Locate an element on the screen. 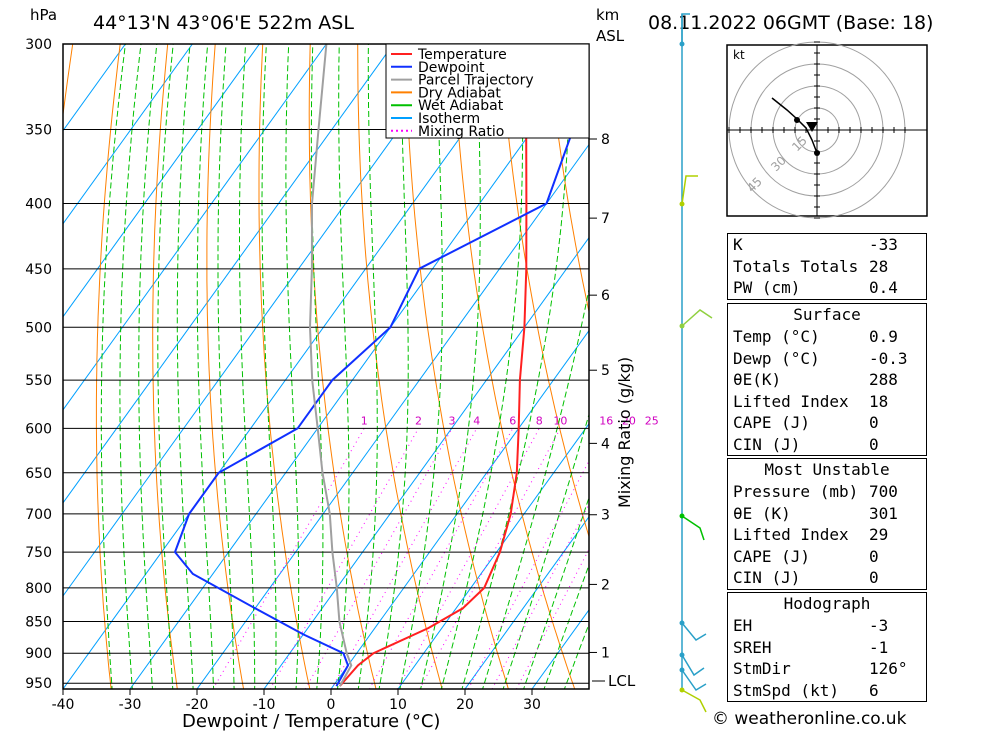 This screenshot has height=733, width=1000. surface-index-label: CAPE (J) is located at coordinates (772, 422).